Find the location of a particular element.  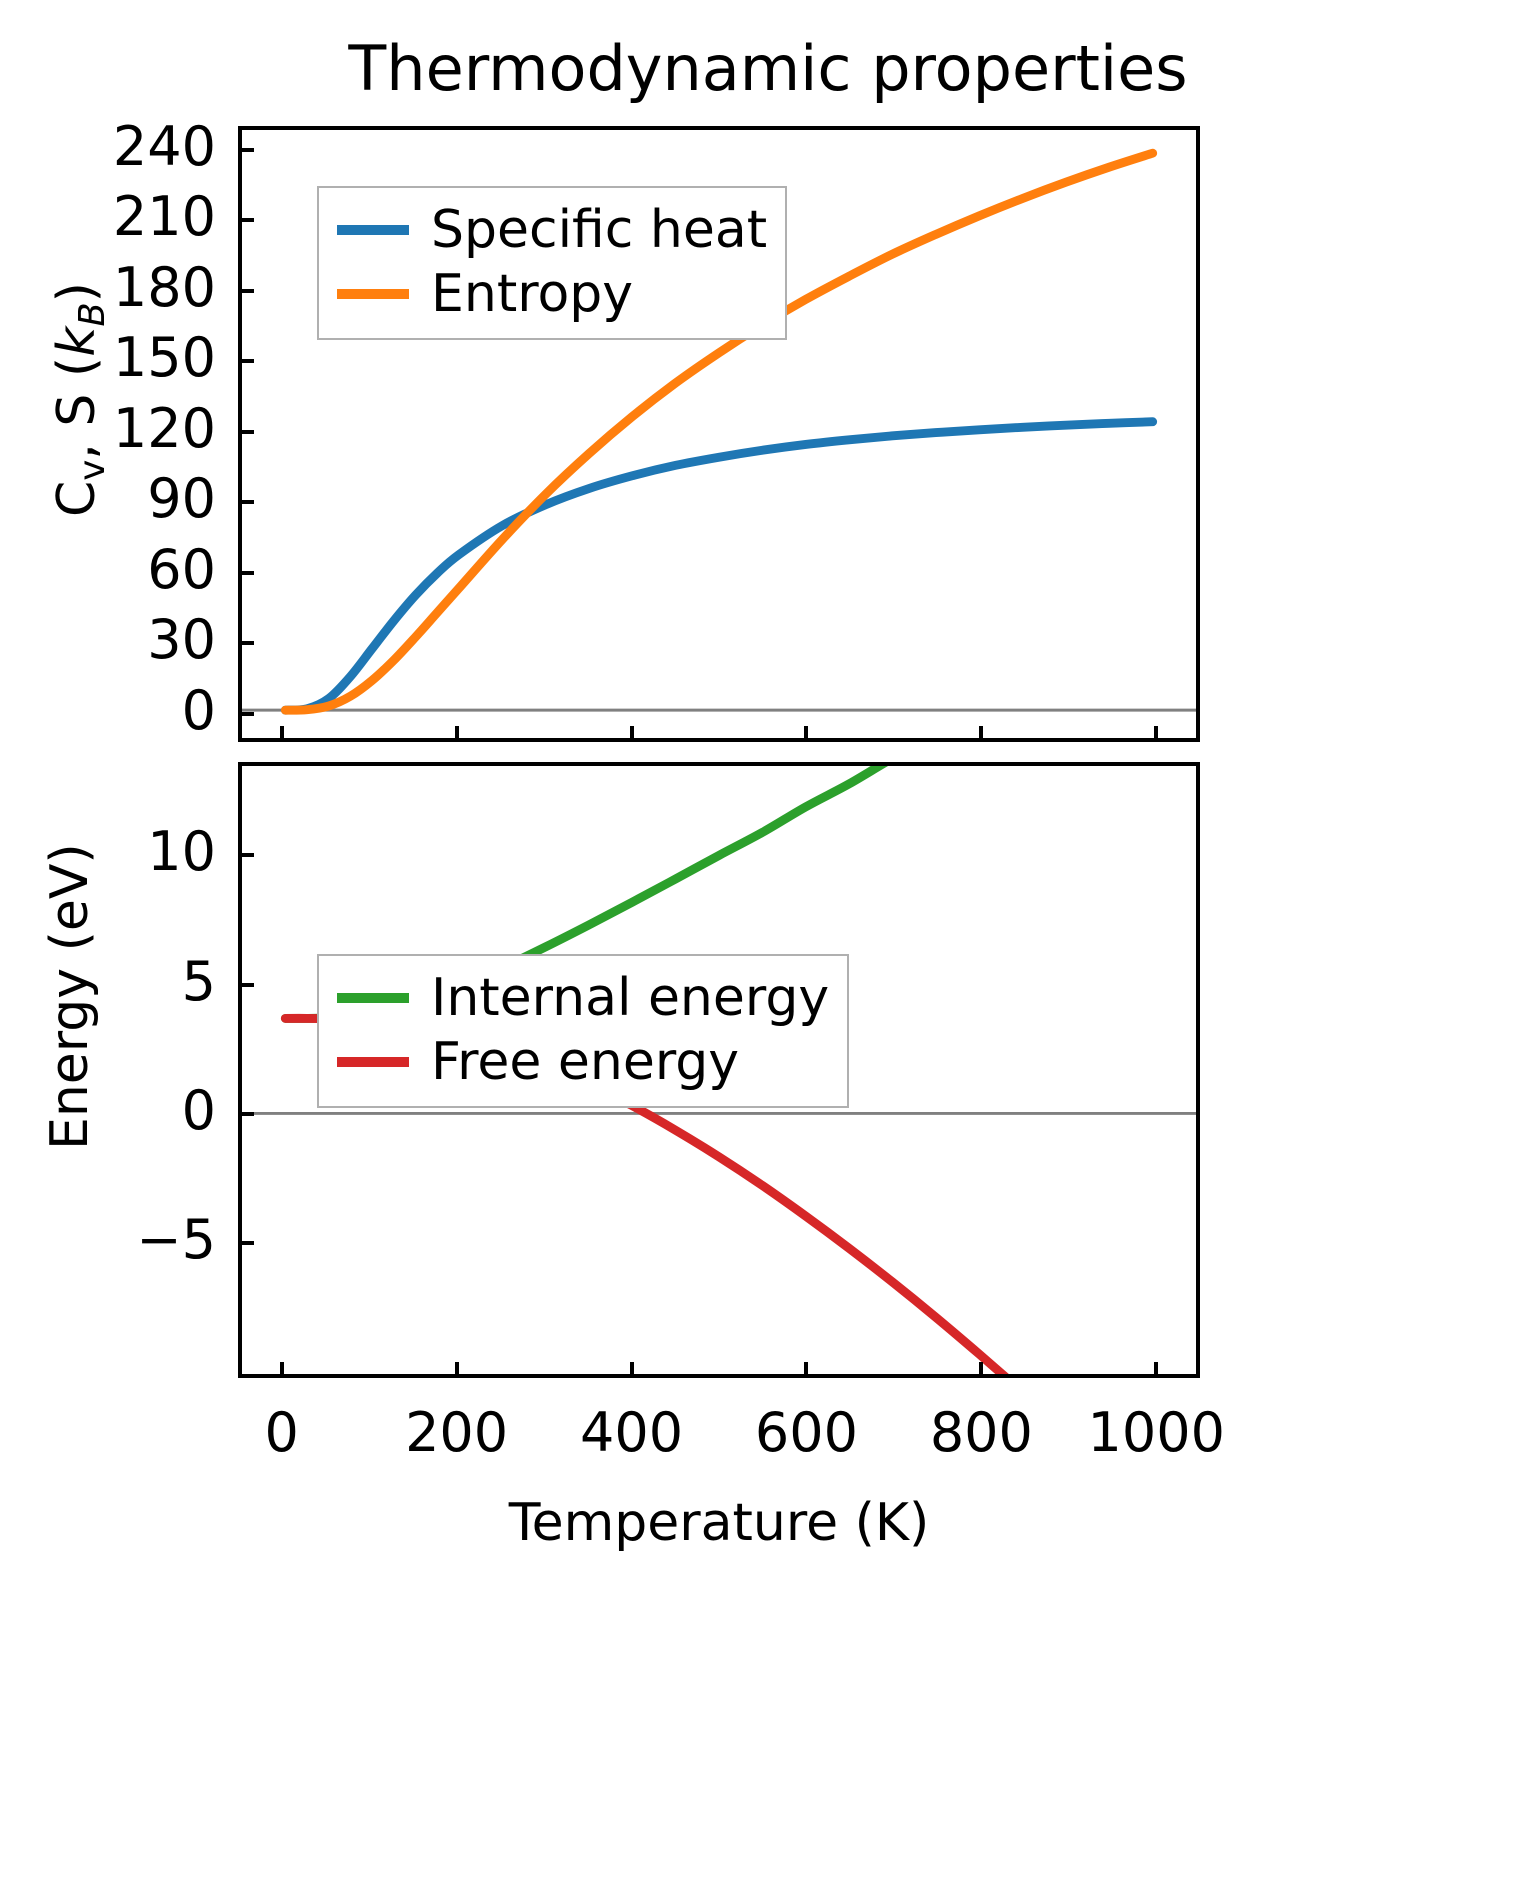

legend-label-entropy: Entropy is located at coordinates (532, 294).